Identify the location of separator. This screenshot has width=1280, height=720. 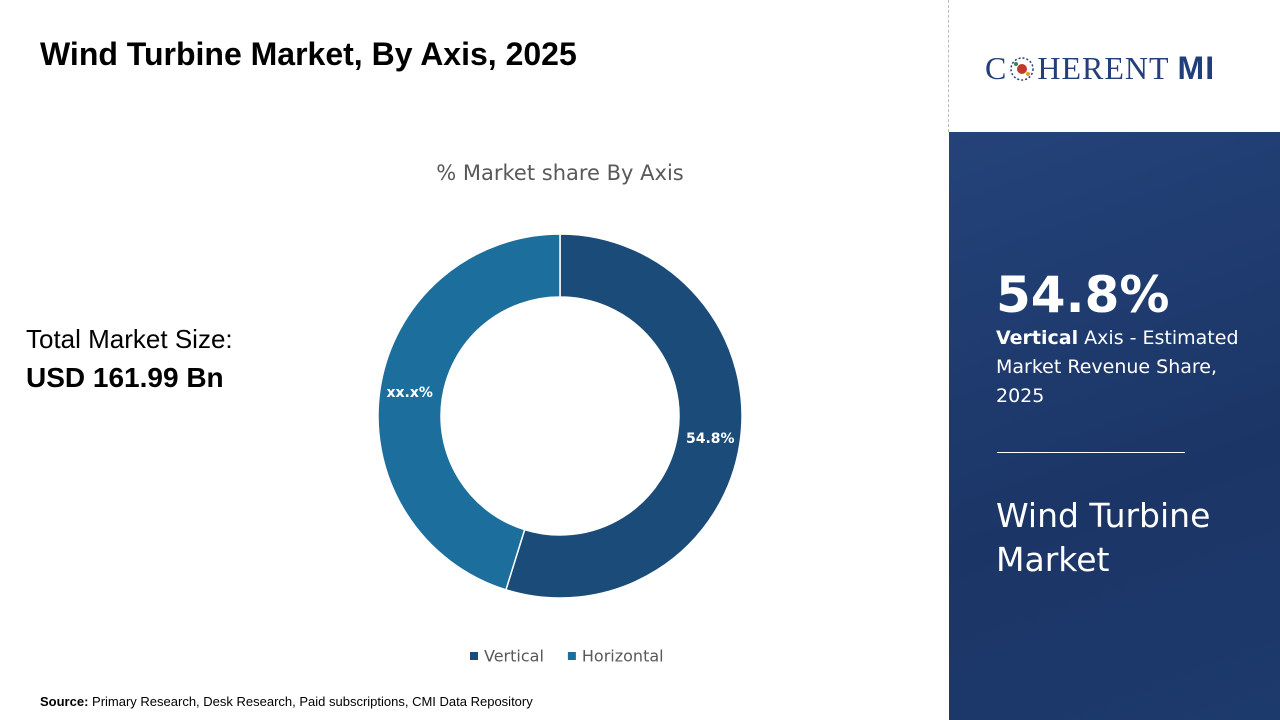
(1091, 452).